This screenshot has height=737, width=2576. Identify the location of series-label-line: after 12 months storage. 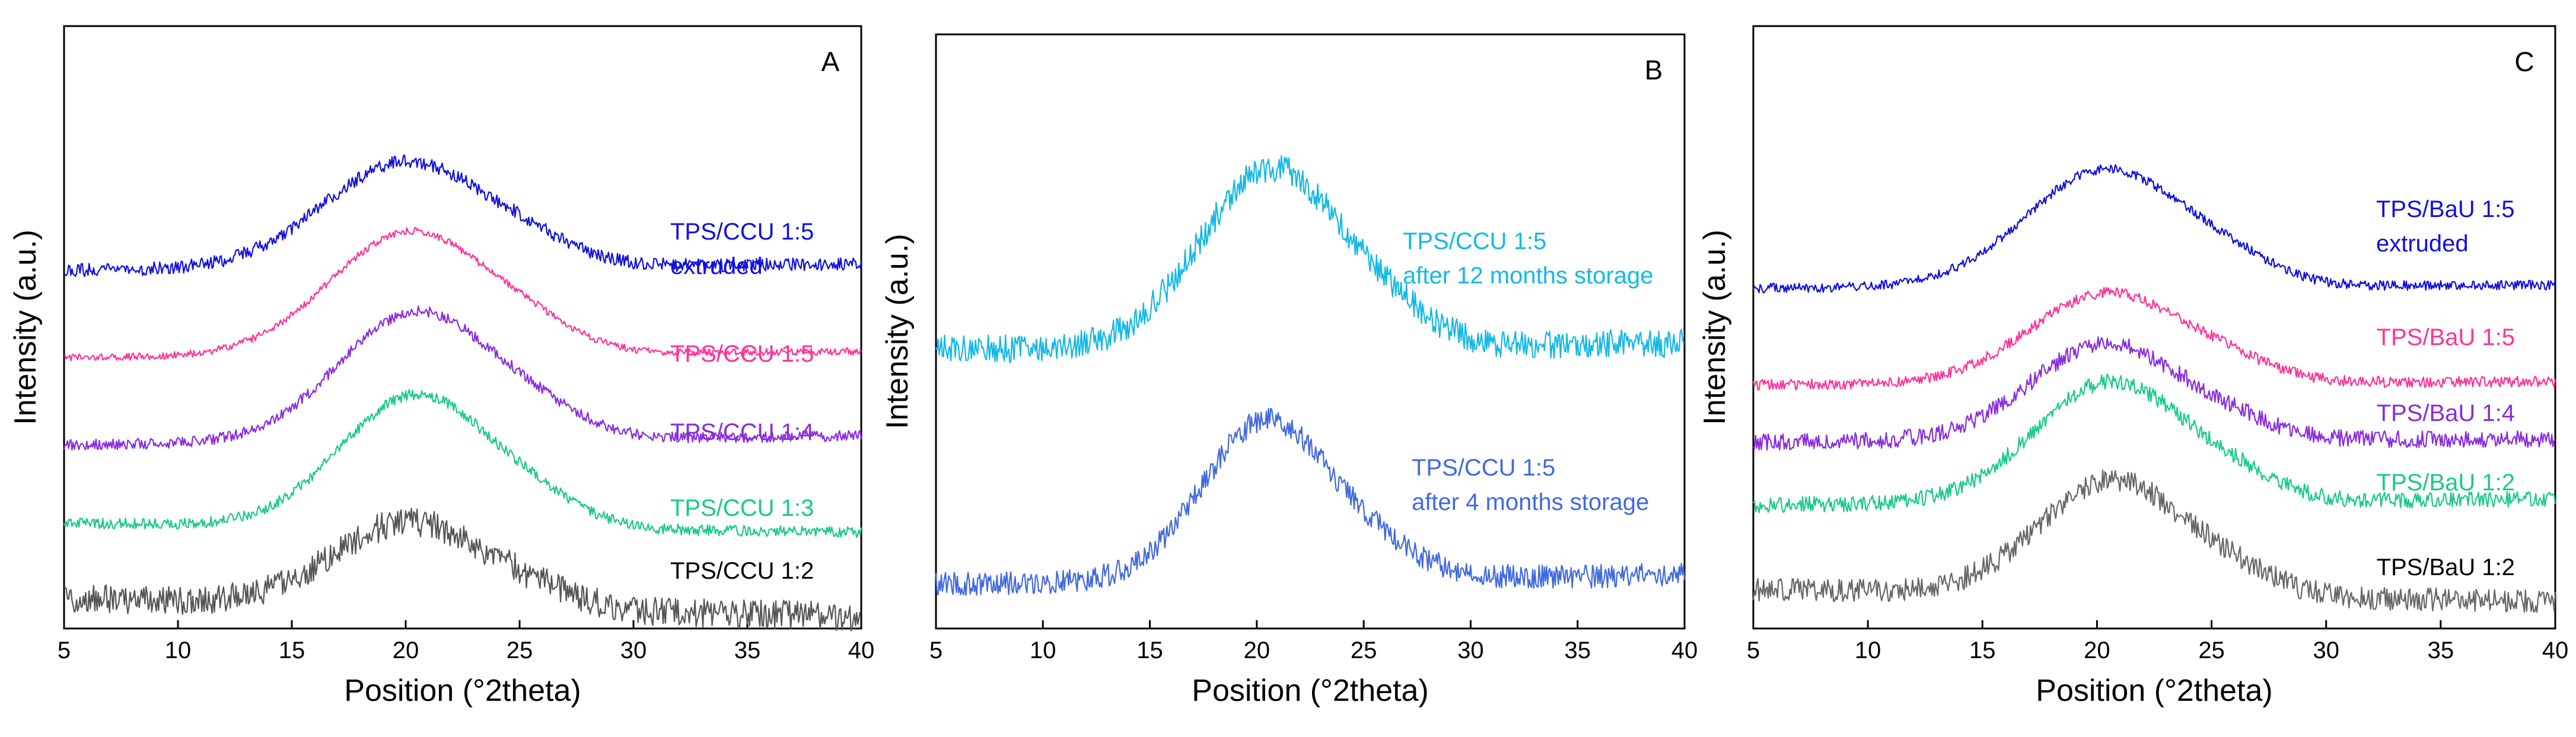
(1528, 276).